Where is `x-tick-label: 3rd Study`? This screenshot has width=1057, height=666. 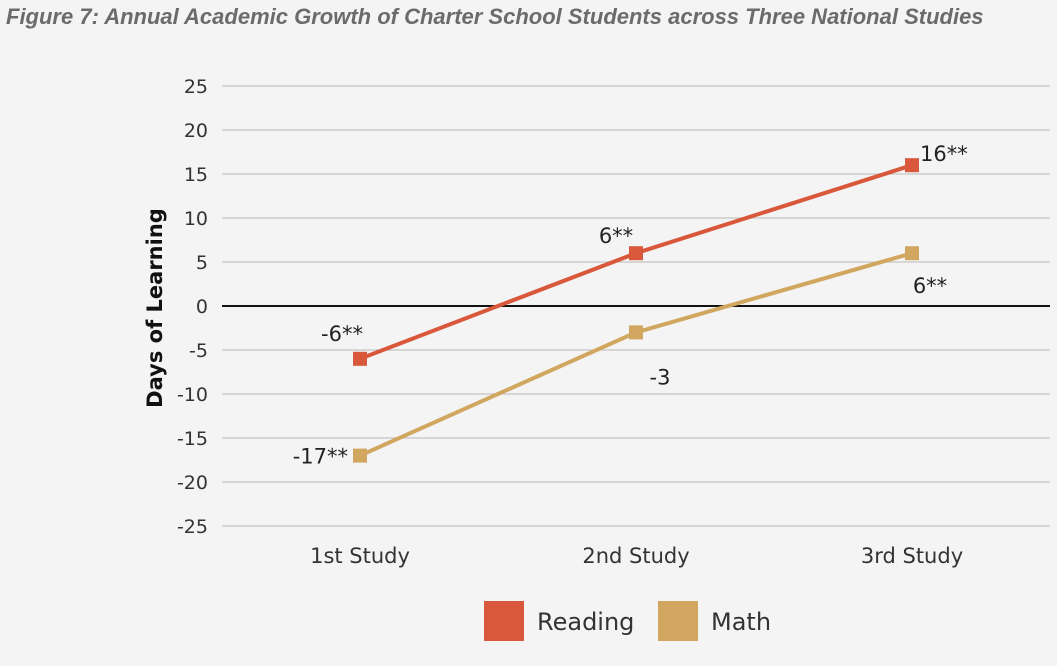 x-tick-label: 3rd Study is located at coordinates (912, 556).